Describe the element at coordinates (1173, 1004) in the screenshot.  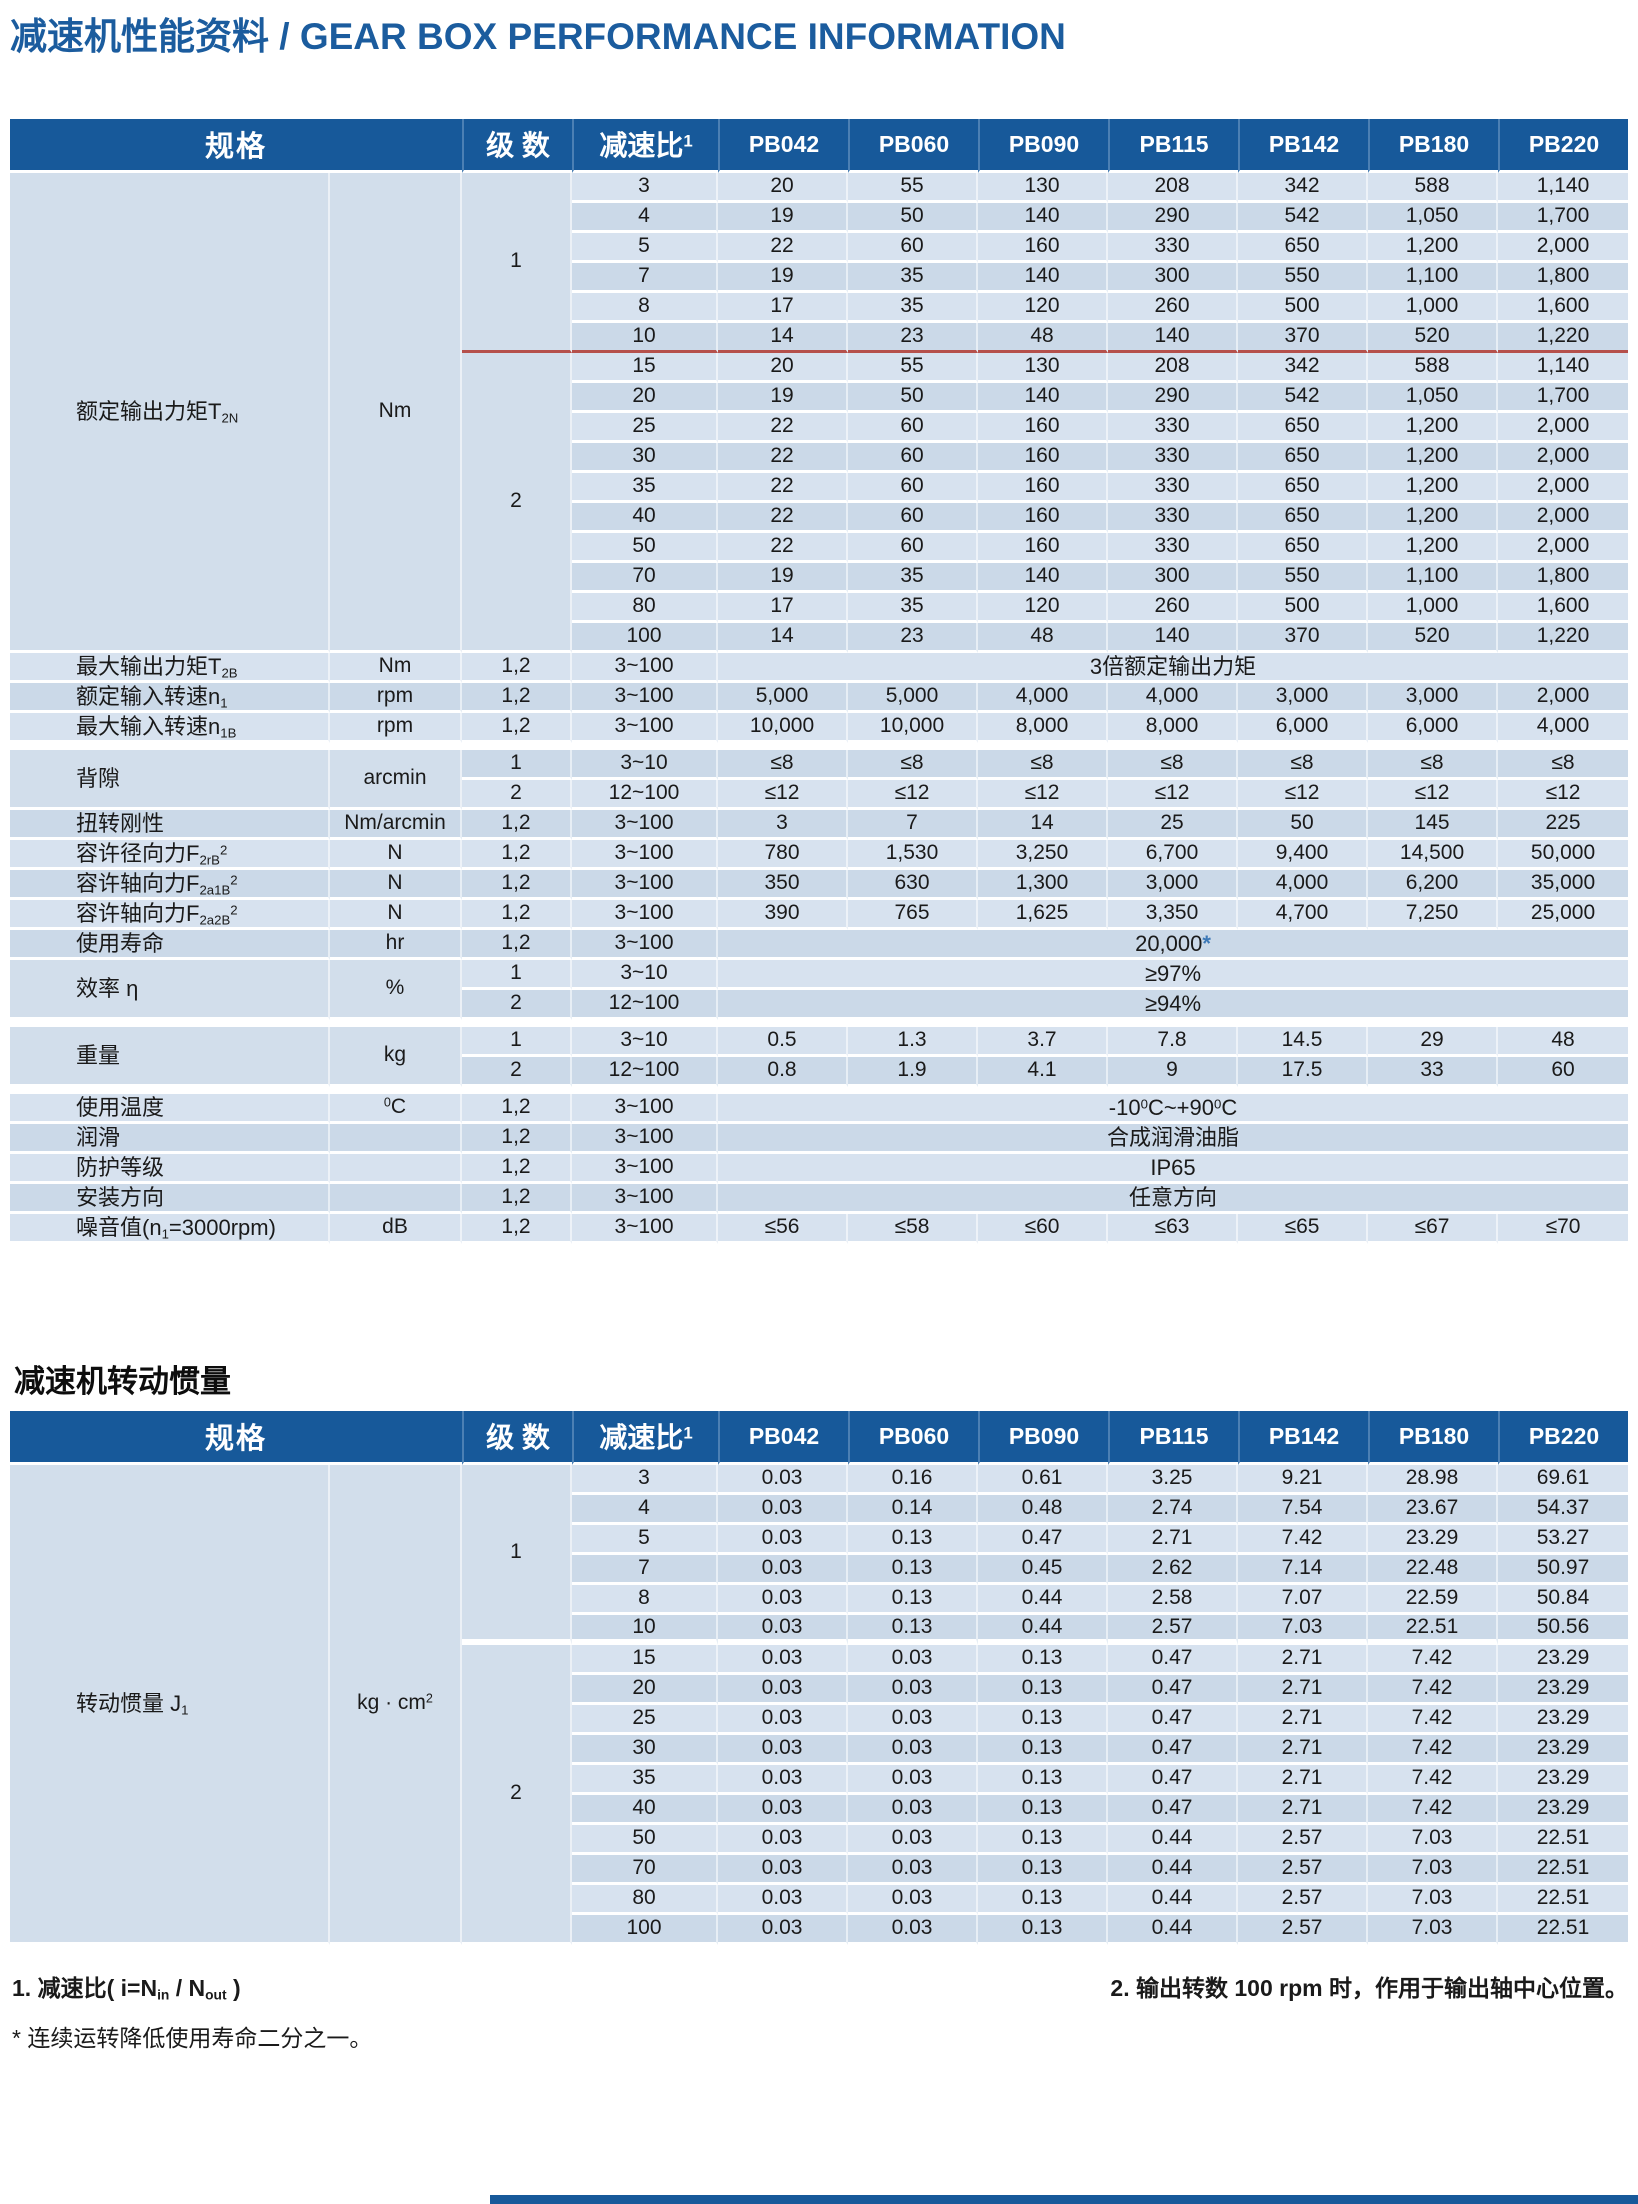
I see `merged-value-cell: ≥94%` at that location.